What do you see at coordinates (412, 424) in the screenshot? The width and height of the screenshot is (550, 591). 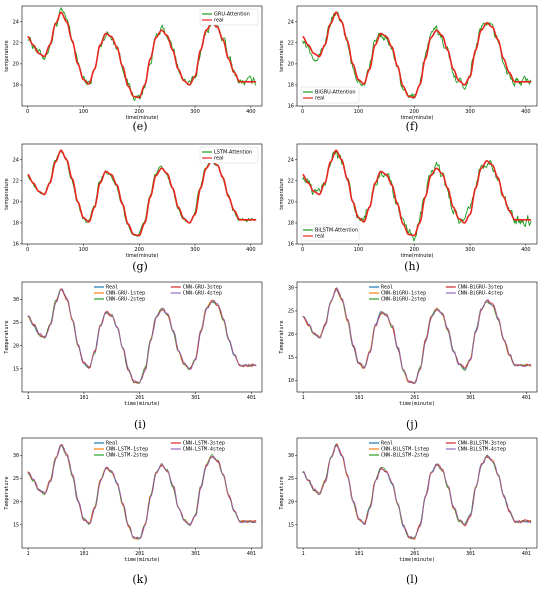 I see `panel-label: (j)` at bounding box center [412, 424].